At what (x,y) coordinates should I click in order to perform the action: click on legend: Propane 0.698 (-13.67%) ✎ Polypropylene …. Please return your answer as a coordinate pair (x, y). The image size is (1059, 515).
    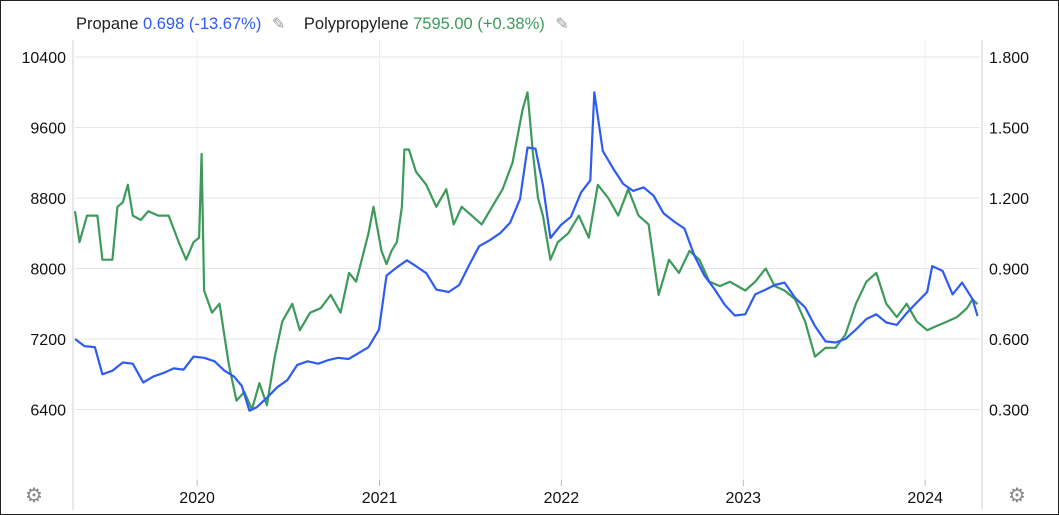
    Looking at the image, I should click on (329, 24).